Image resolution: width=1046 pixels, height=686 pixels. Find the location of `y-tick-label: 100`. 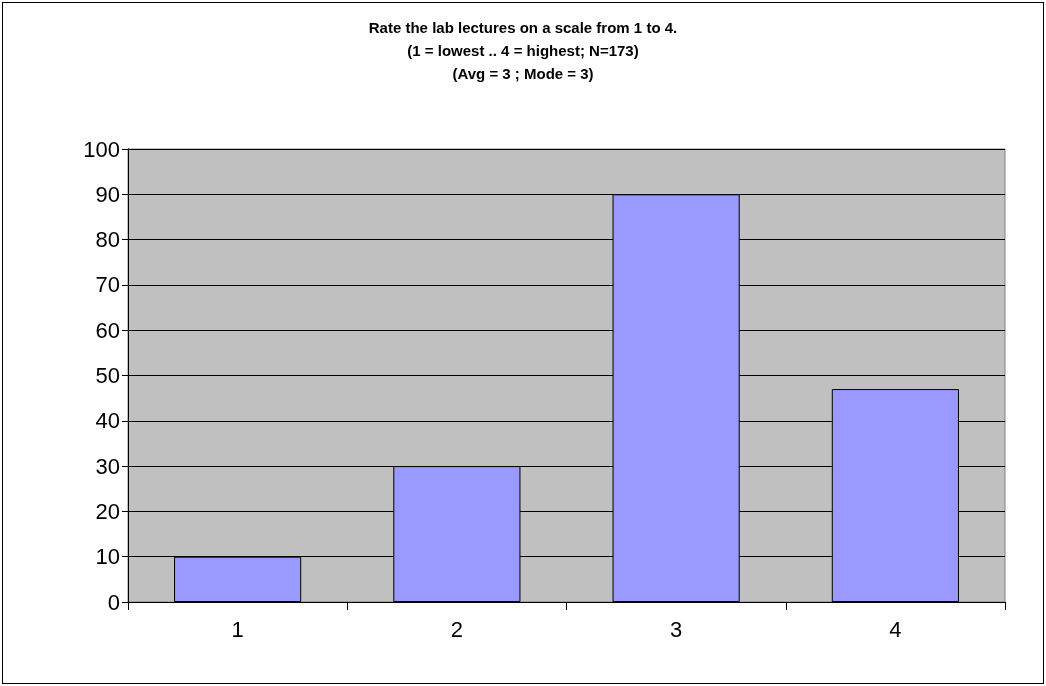

y-tick-label: 100 is located at coordinates (101, 149).